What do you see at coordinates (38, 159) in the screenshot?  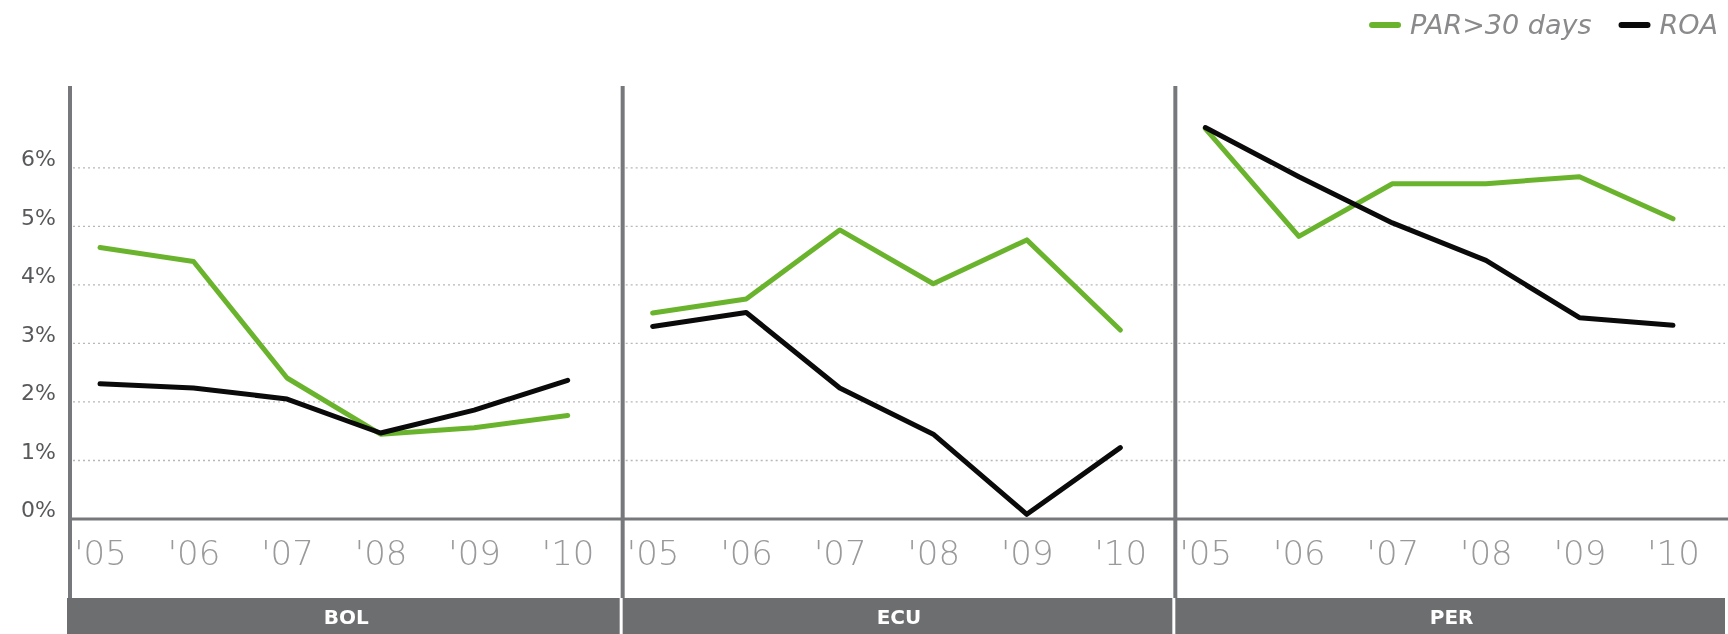 I see `y-tick-label: 6%` at bounding box center [38, 159].